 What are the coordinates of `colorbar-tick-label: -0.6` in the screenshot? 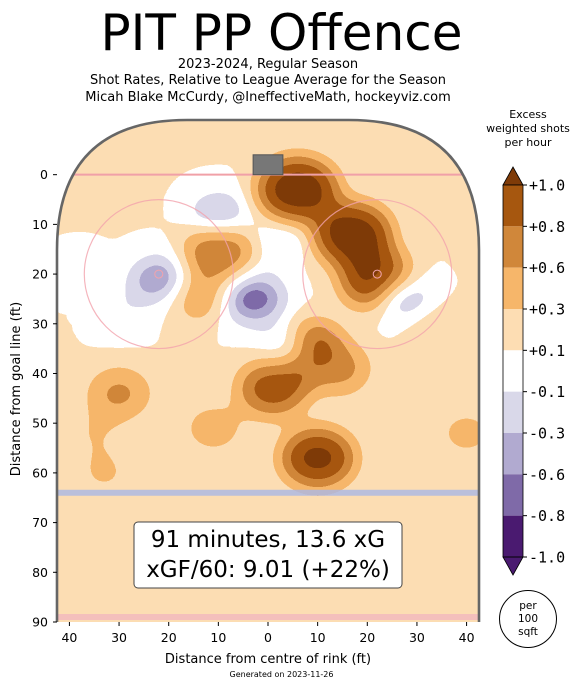 It's located at (547, 475).